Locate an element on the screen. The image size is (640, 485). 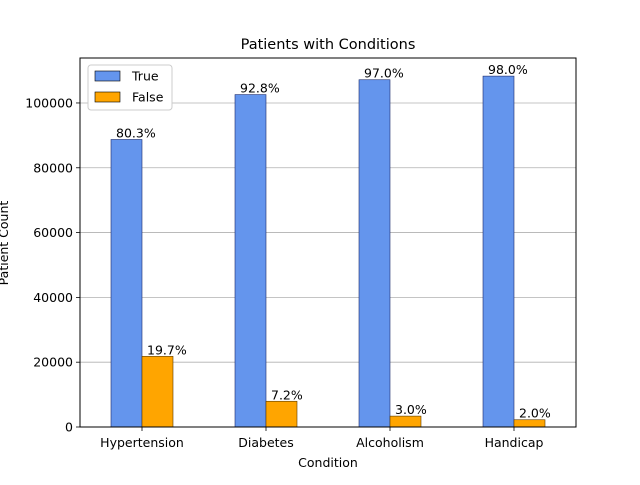
x-axis-label: Condition is located at coordinates (328, 462).